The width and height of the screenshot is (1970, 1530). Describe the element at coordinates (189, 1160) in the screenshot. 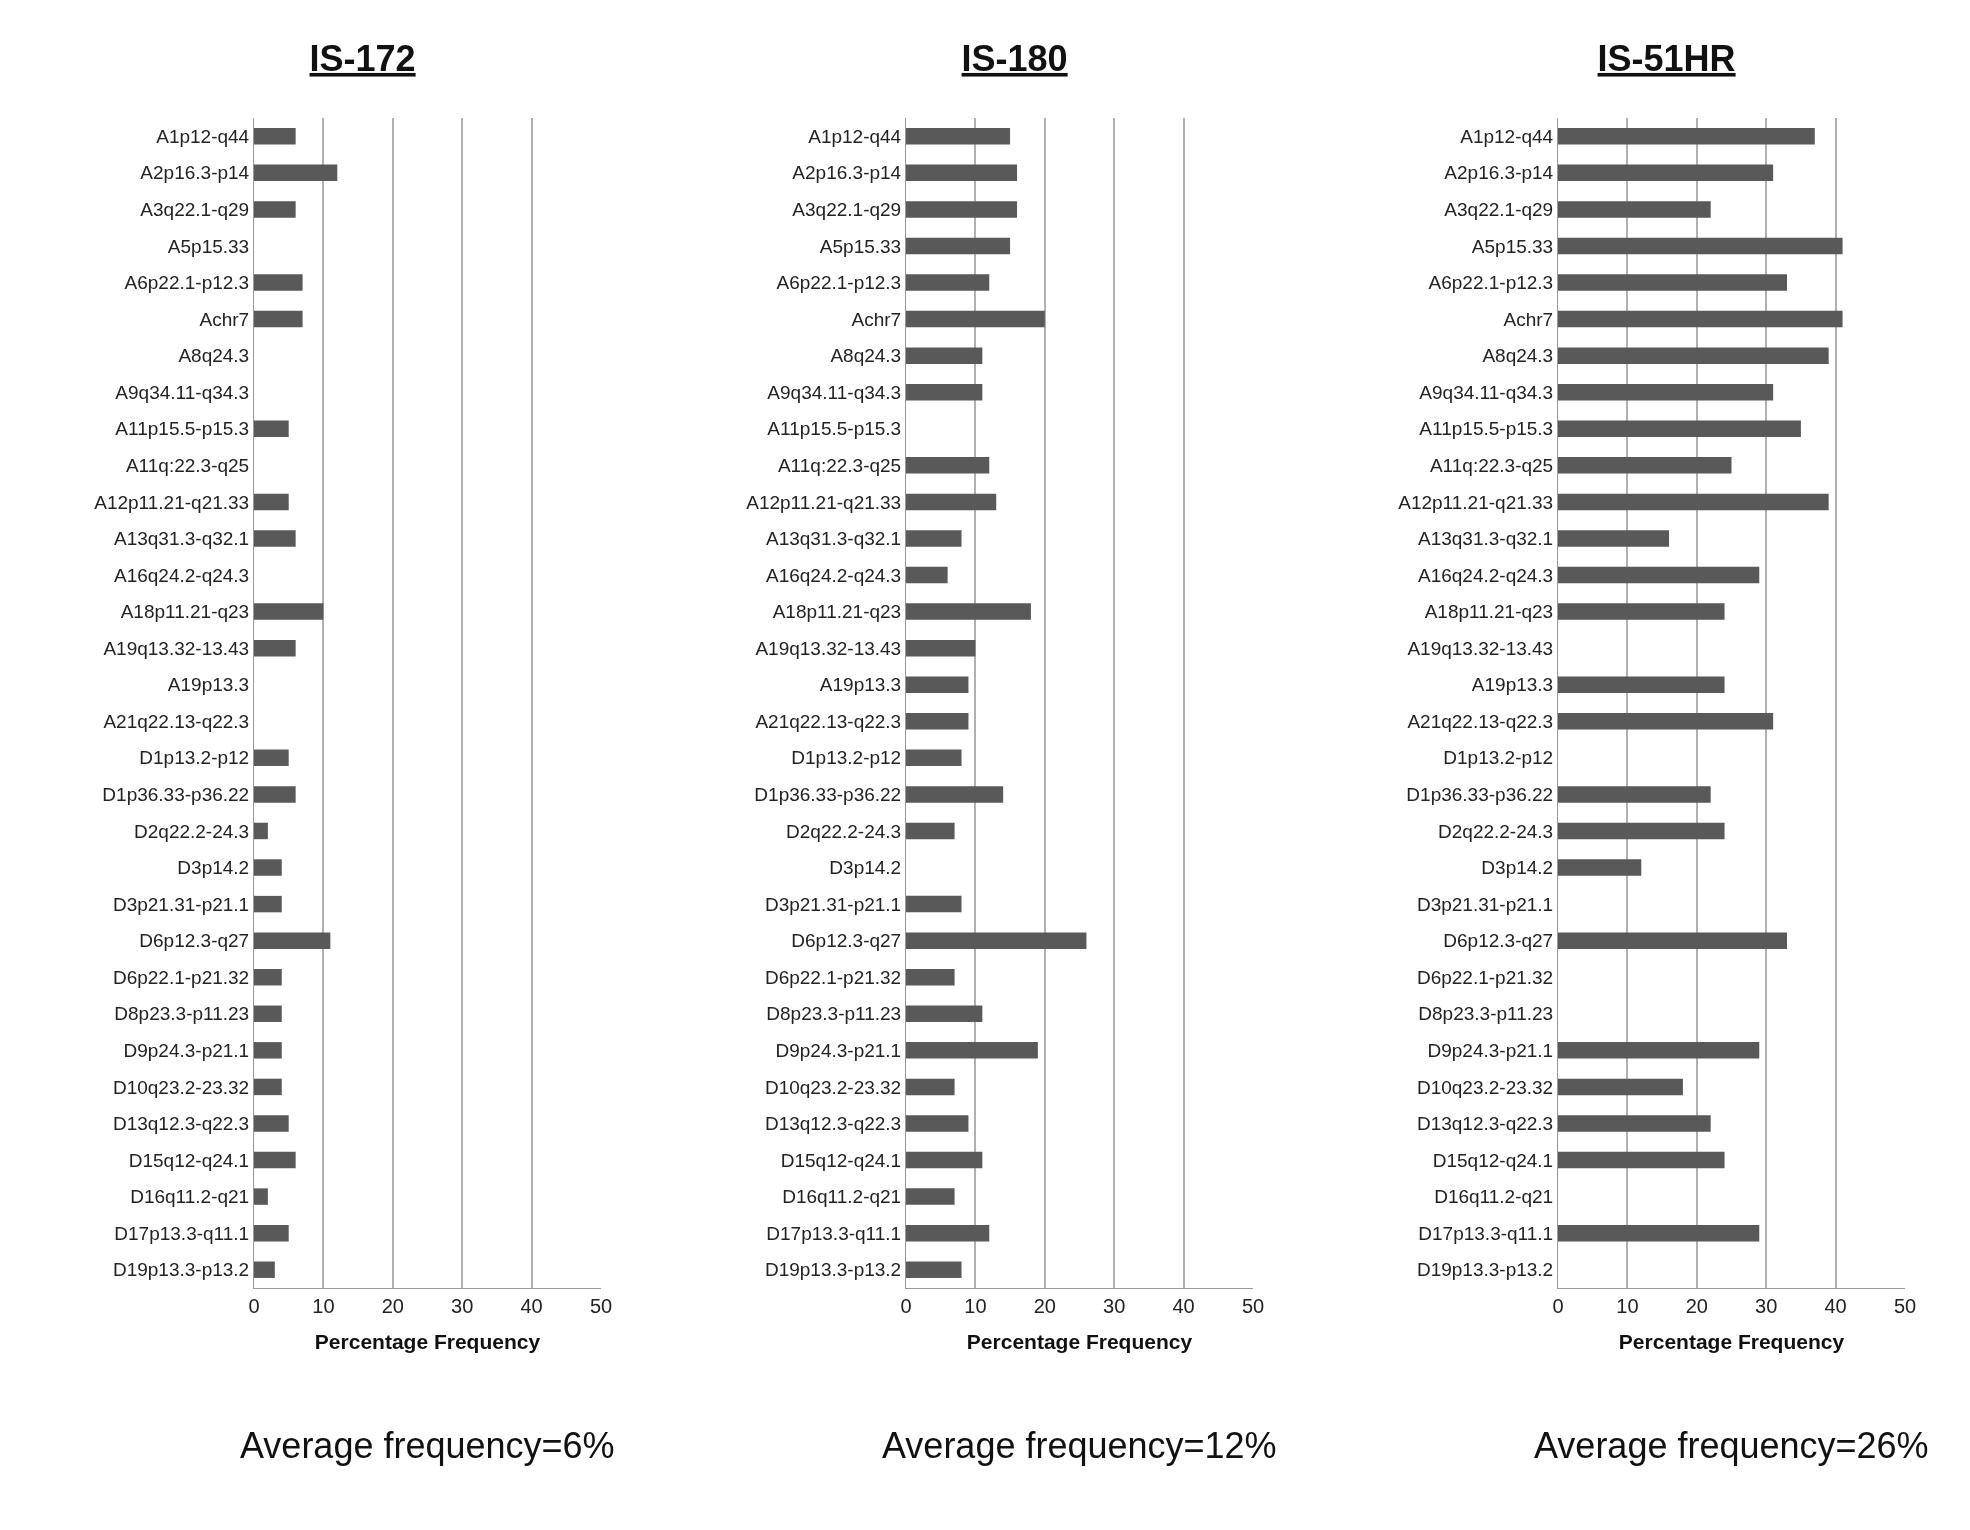

I see `y-tick-label: D15q12-q24.1` at that location.